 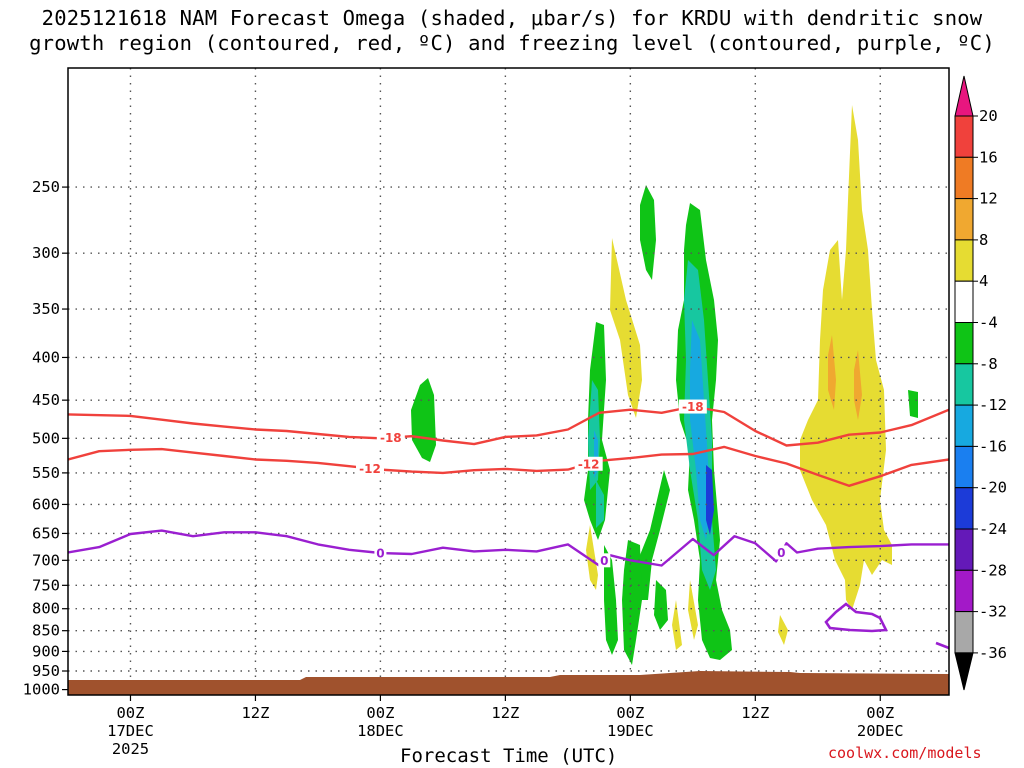 I want to click on x-tick-date: 18DEC, so click(x=380, y=731).